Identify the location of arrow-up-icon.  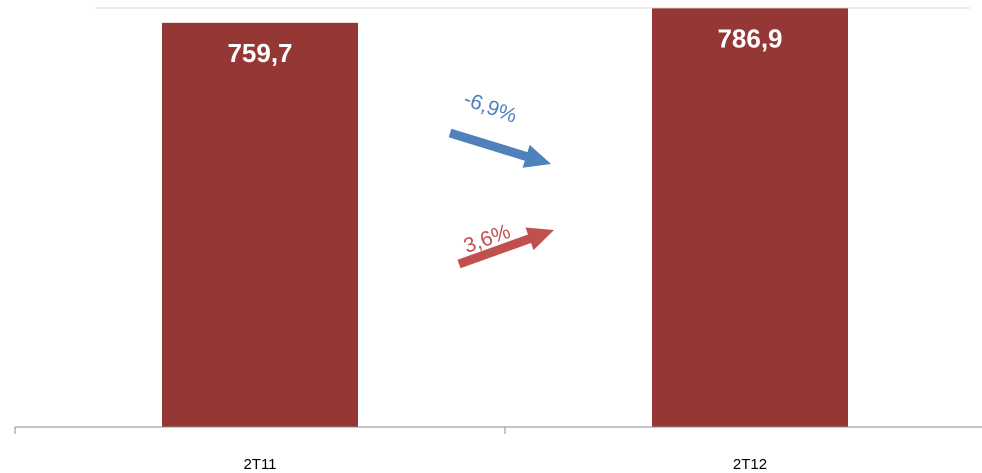
(505, 248).